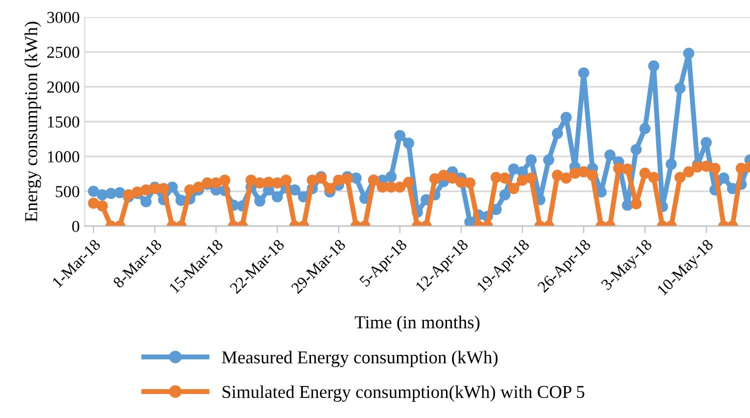 The width and height of the screenshot is (750, 418). I want to click on y-tick-label: 2500, so click(63, 52).